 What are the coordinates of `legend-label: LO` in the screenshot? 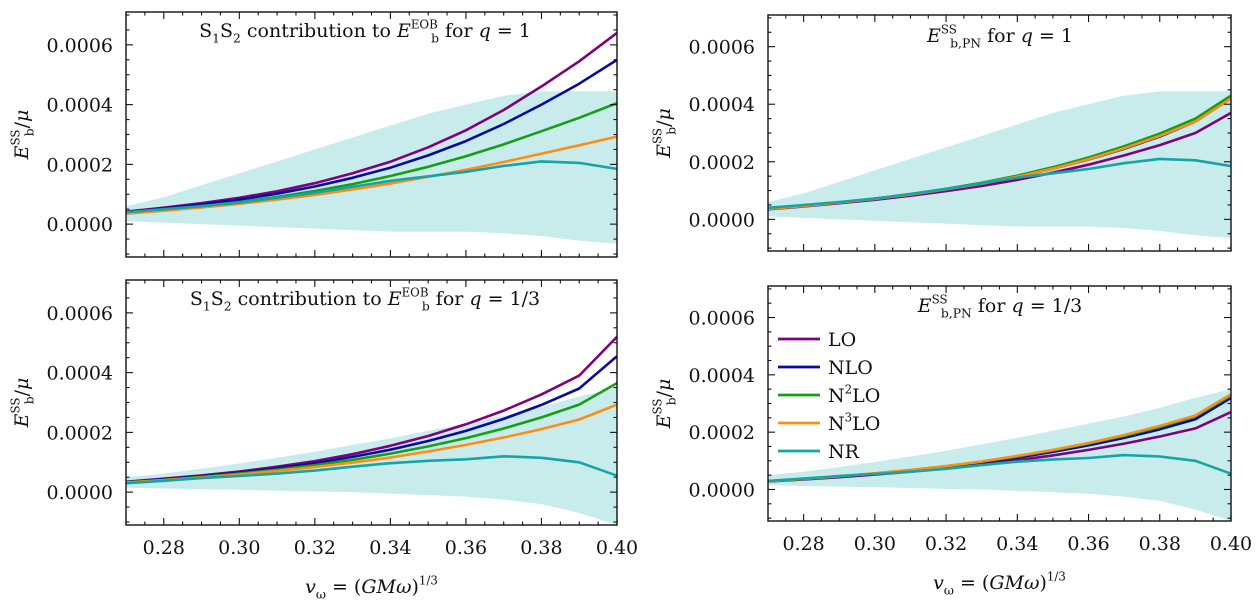 It's located at (842, 340).